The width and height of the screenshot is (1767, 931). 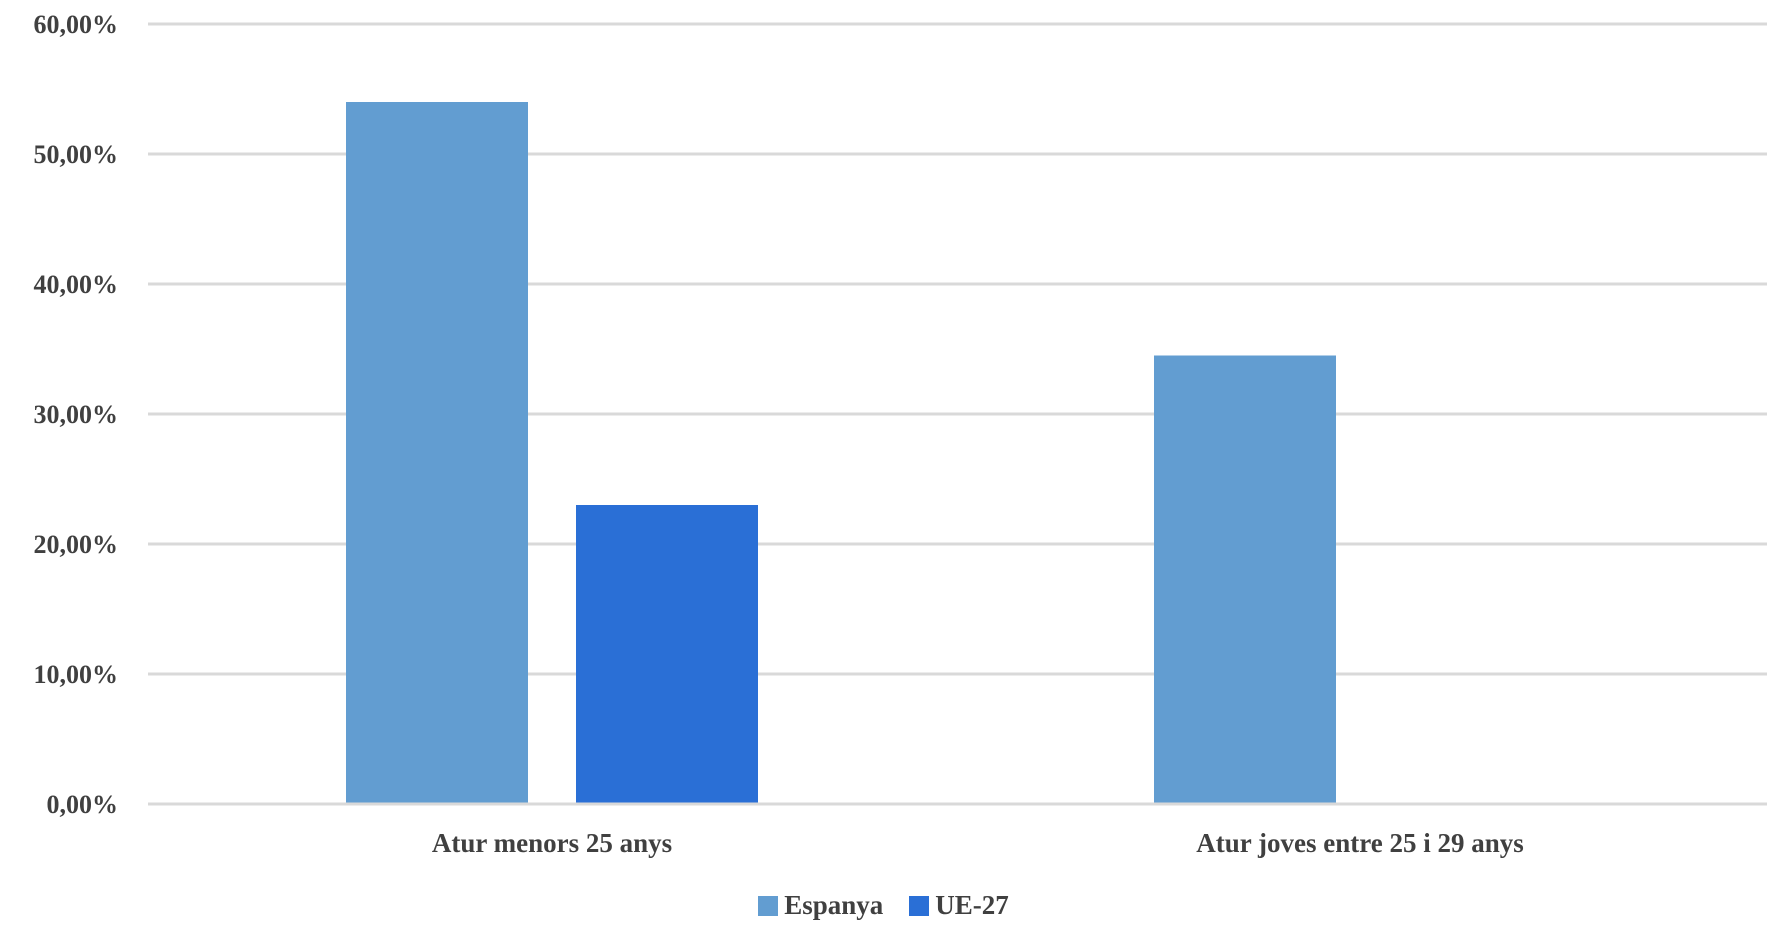 What do you see at coordinates (1359, 843) in the screenshot?
I see `x-category-label: Atur joves entre 25 i 29 anys` at bounding box center [1359, 843].